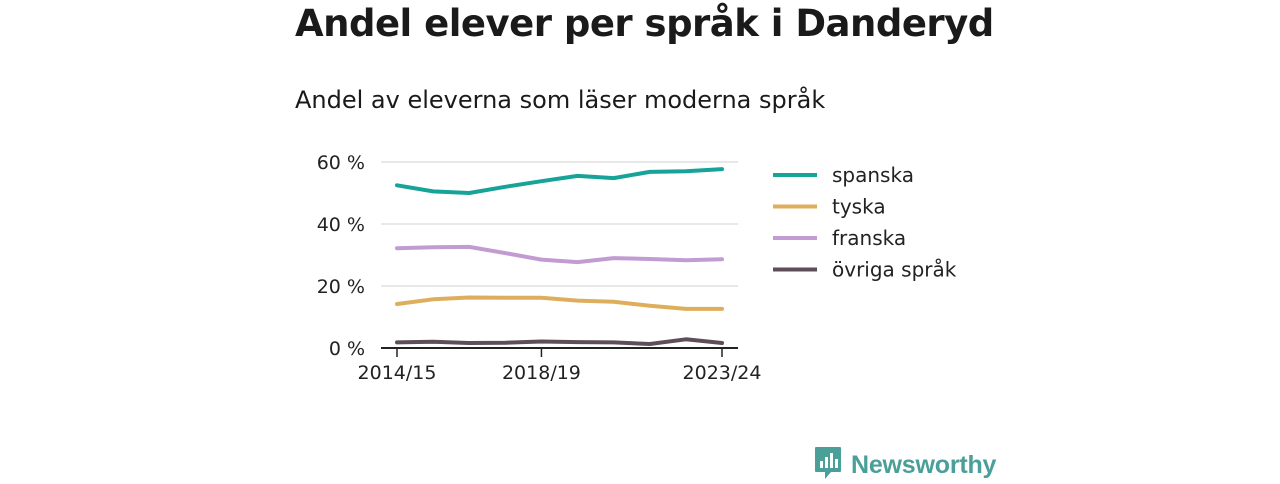 Image resolution: width=1280 pixels, height=484 pixels. What do you see at coordinates (341, 225) in the screenshot?
I see `y-tick-label: 40 %` at bounding box center [341, 225].